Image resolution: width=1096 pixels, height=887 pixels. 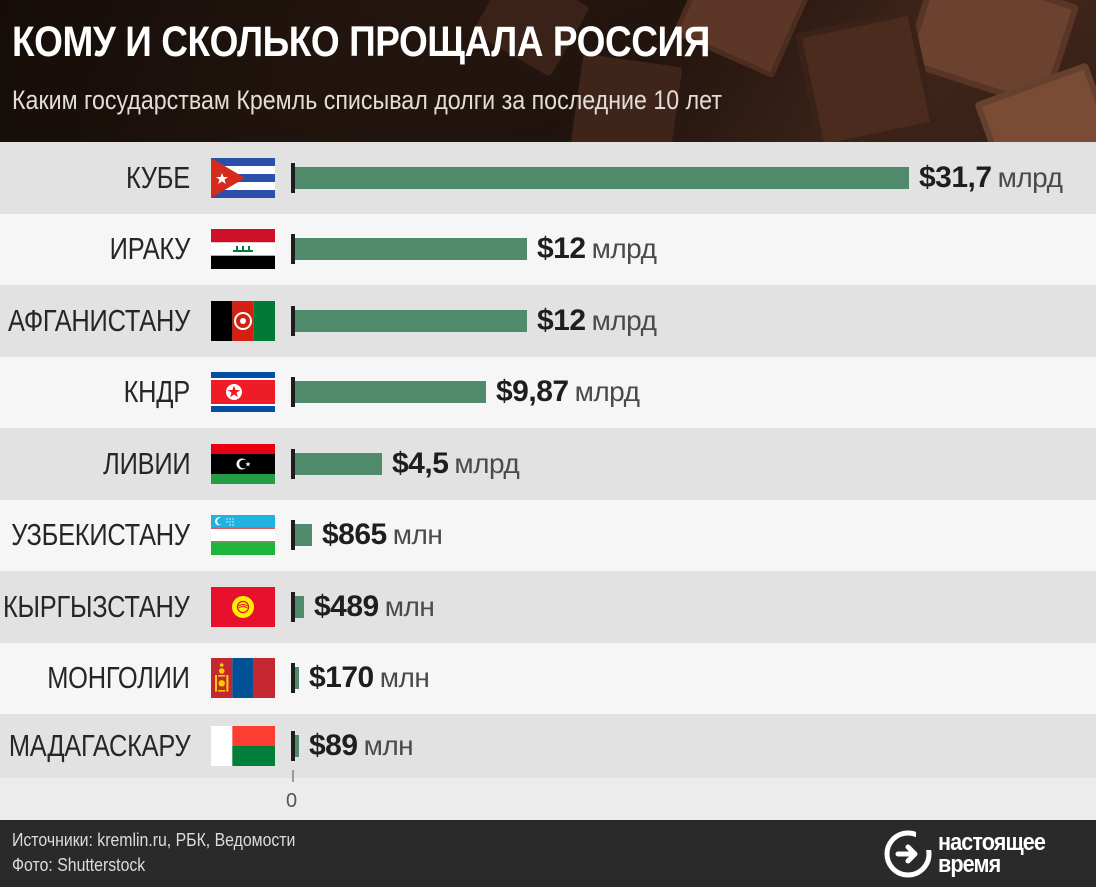 I want to click on x-axis-zero-label: 0, so click(x=292, y=801).